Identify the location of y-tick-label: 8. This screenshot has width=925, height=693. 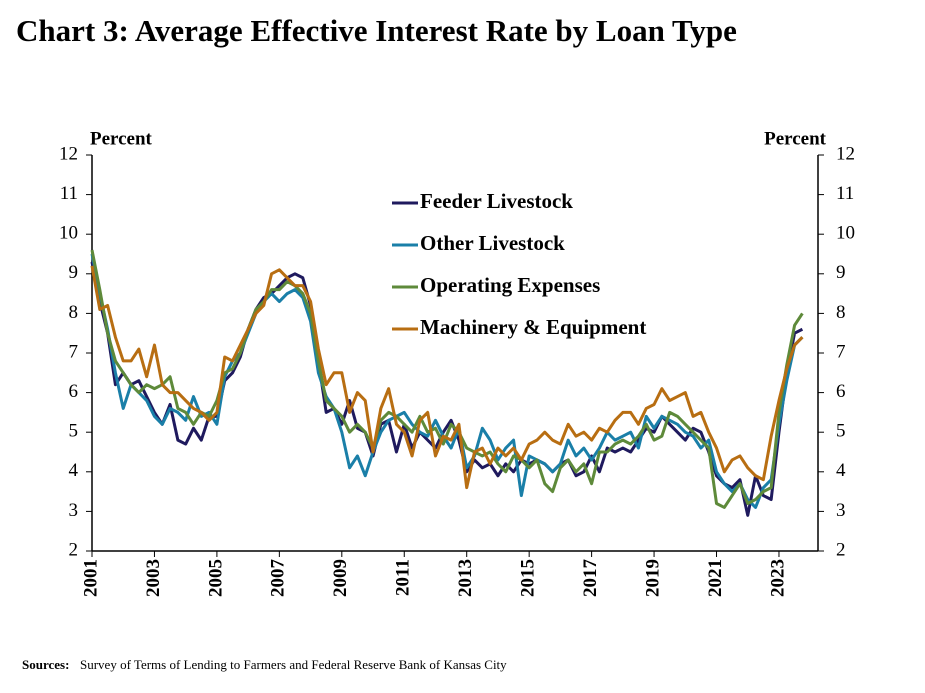
(74, 312).